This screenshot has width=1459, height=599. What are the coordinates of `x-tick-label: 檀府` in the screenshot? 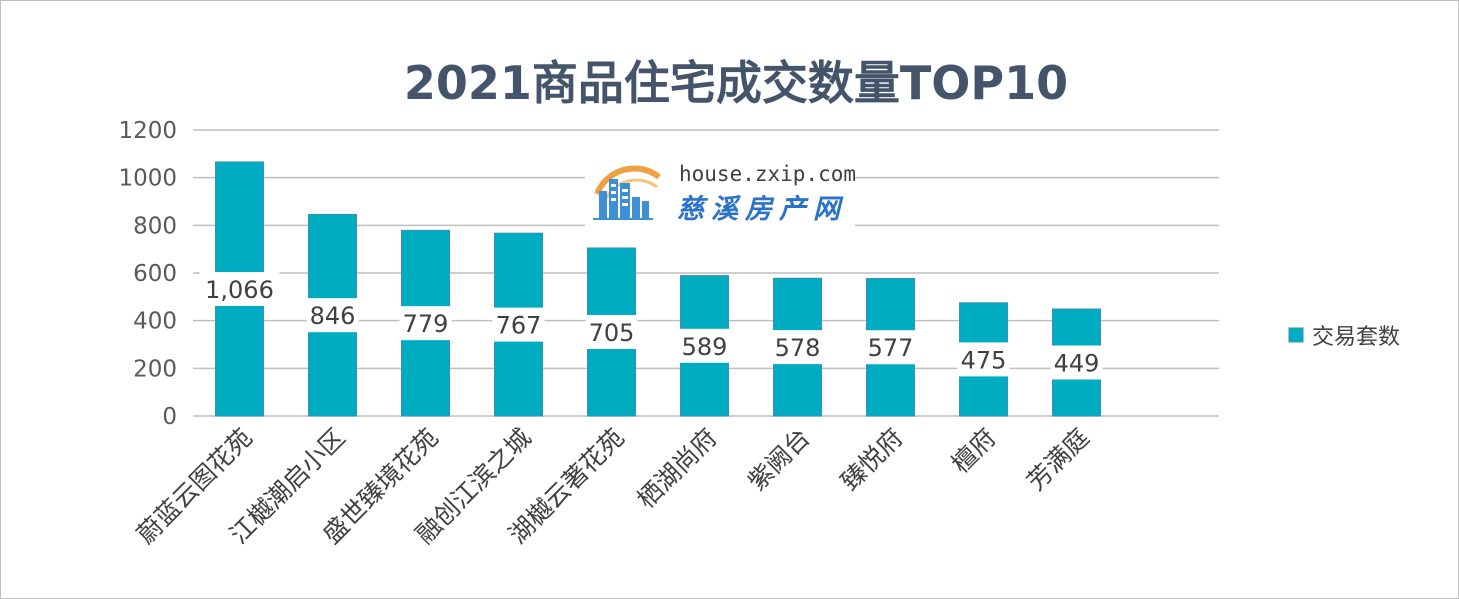 It's located at (974, 451).